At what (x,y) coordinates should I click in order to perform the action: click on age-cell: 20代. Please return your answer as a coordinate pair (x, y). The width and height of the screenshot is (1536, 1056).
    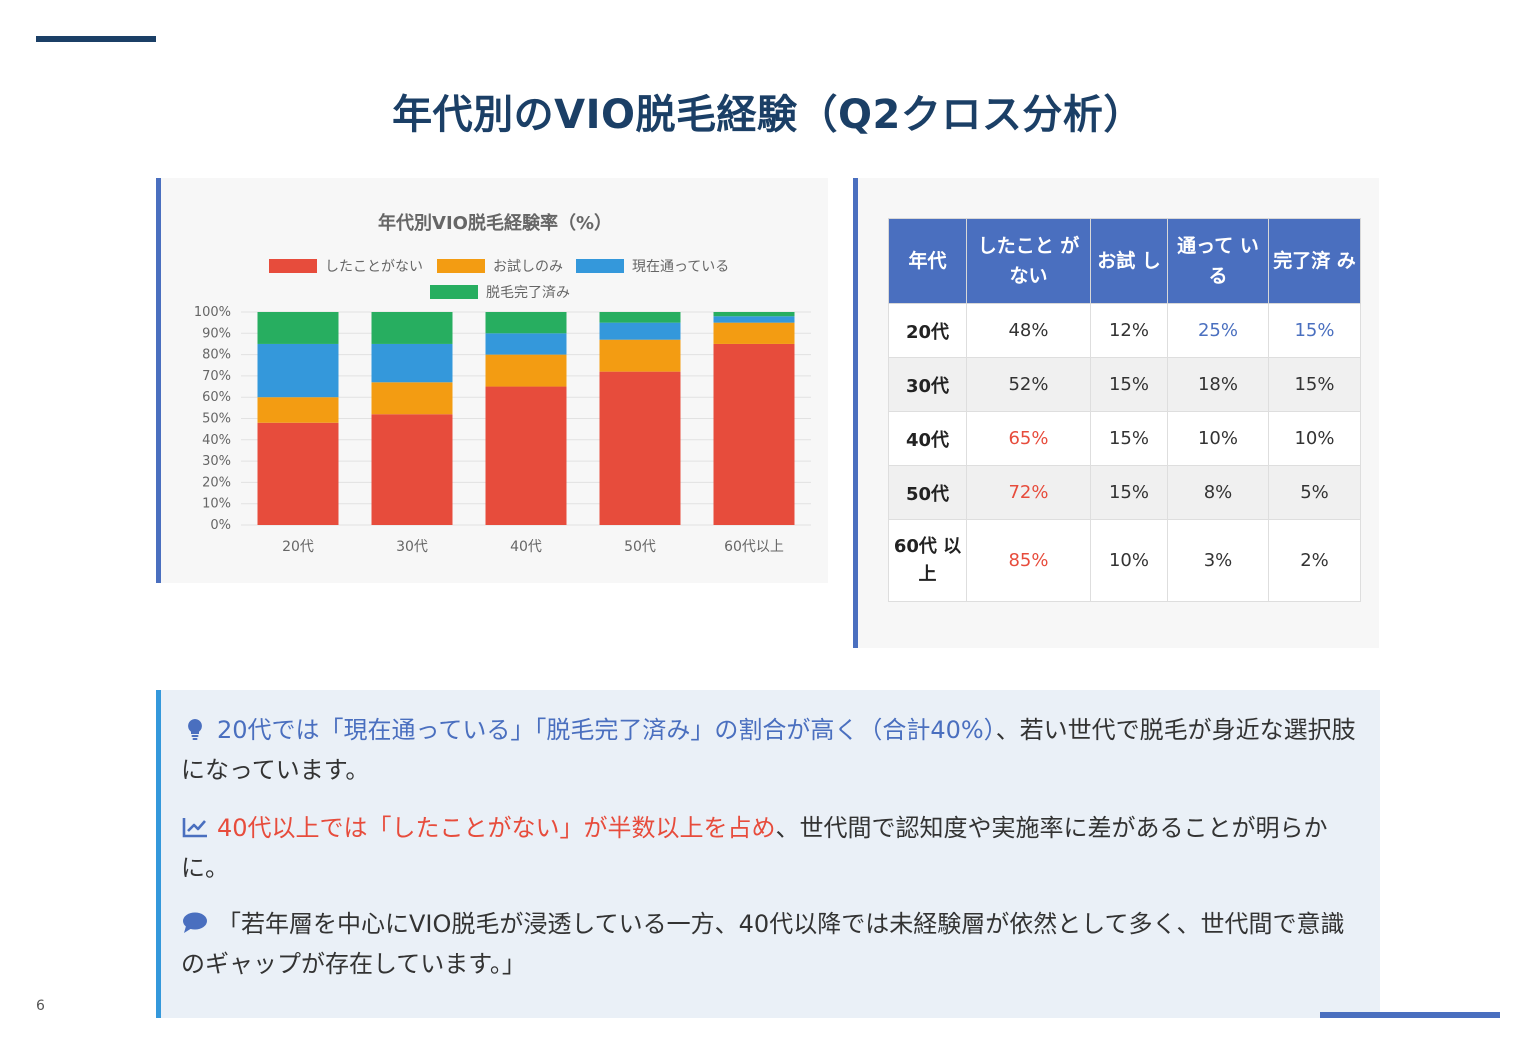
    Looking at the image, I should click on (927, 330).